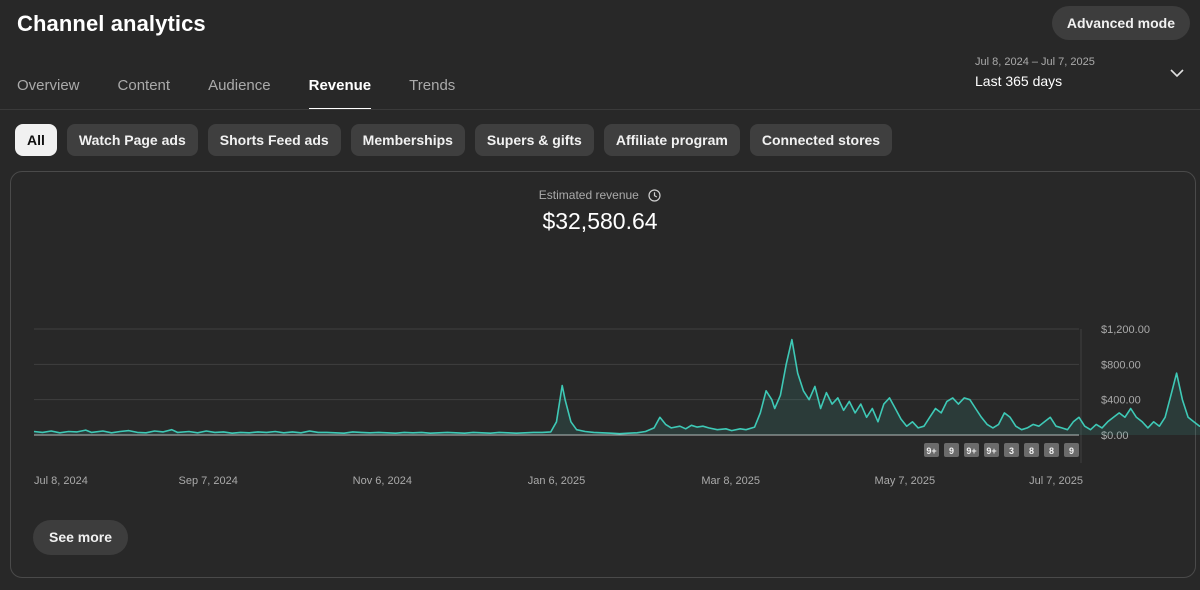  I want to click on filter-chip-memberships: Memberships, so click(407, 140).